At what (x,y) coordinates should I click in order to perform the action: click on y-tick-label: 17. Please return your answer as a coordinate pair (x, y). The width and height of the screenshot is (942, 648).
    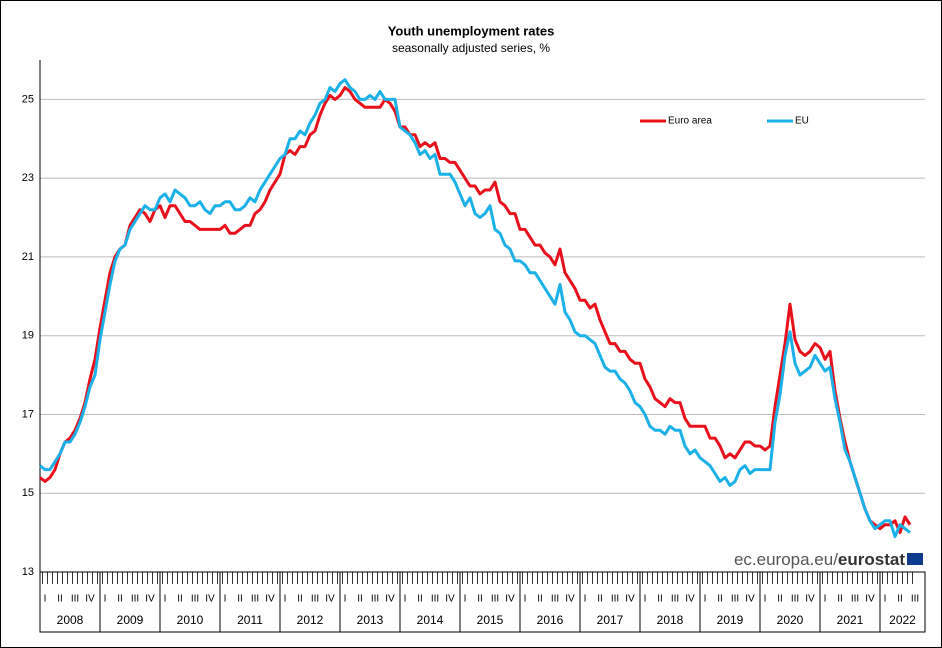
    Looking at the image, I should click on (28, 414).